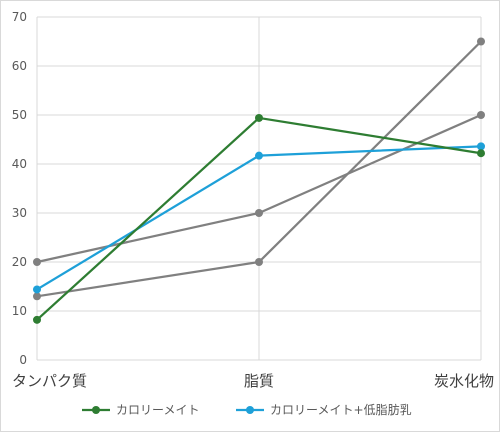  What do you see at coordinates (19, 115) in the screenshot?
I see `y-tick-label: 50` at bounding box center [19, 115].